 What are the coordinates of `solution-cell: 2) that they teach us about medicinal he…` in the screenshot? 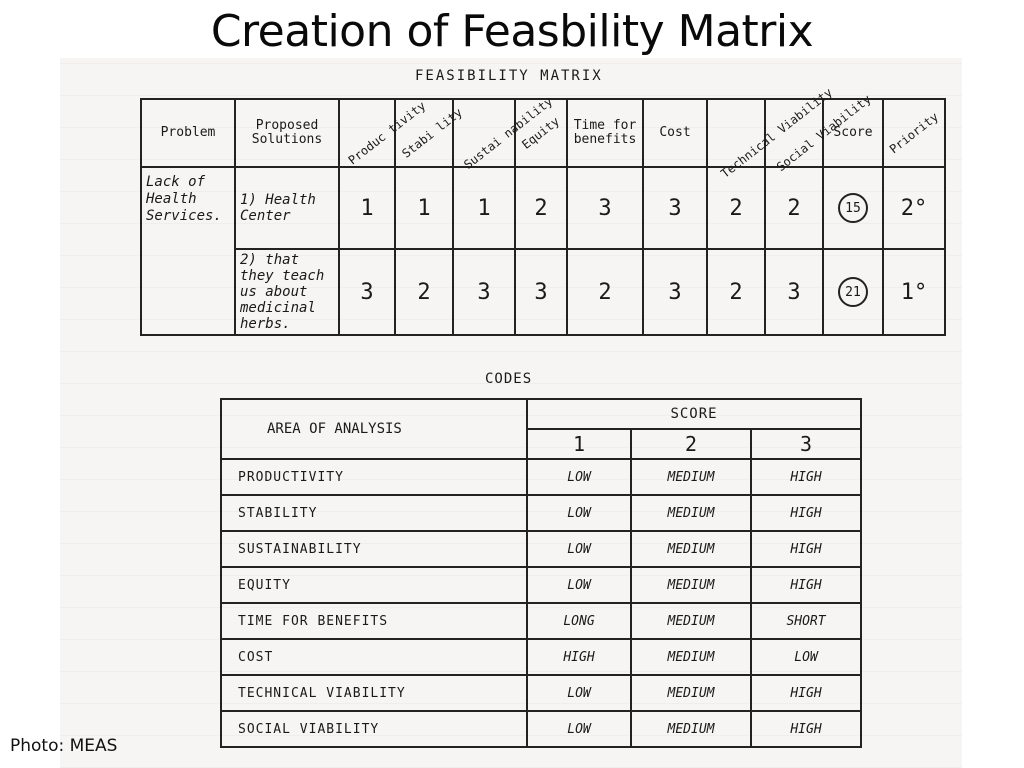 It's located at (287, 292).